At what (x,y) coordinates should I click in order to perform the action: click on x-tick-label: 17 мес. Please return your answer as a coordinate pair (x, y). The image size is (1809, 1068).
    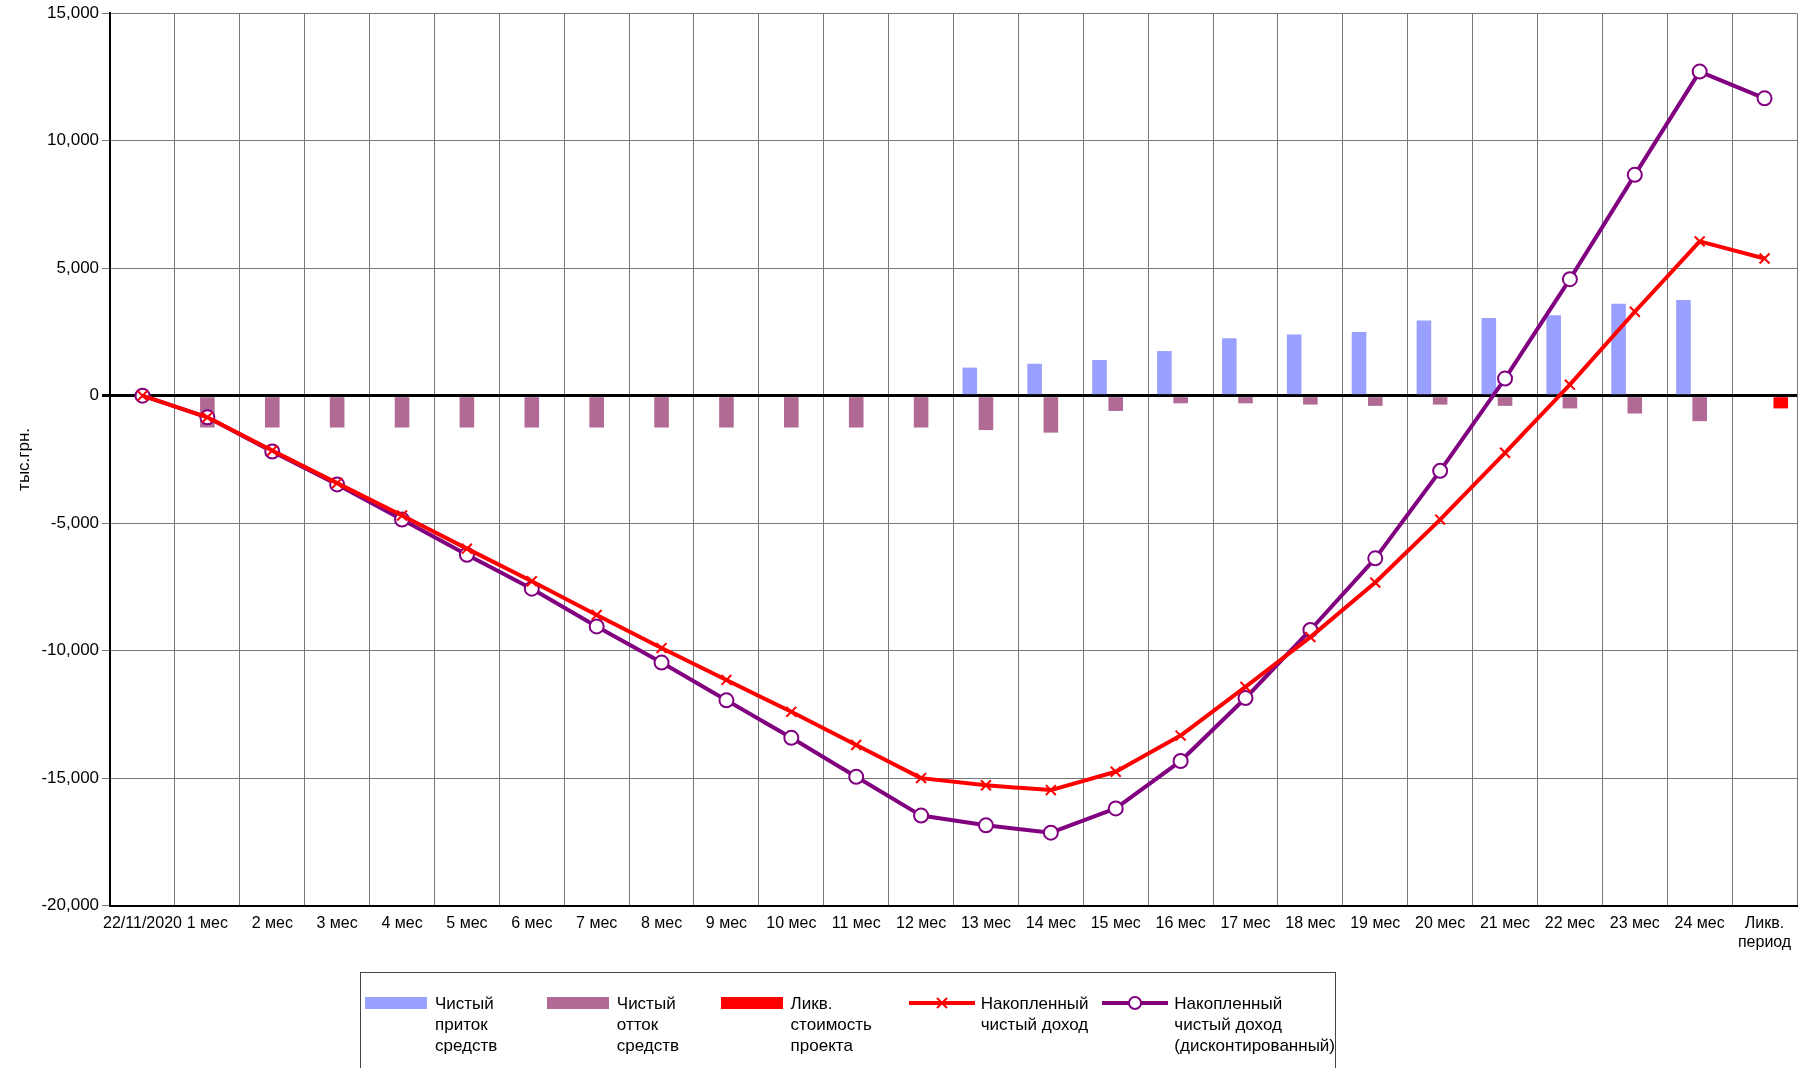
    Looking at the image, I should click on (1245, 922).